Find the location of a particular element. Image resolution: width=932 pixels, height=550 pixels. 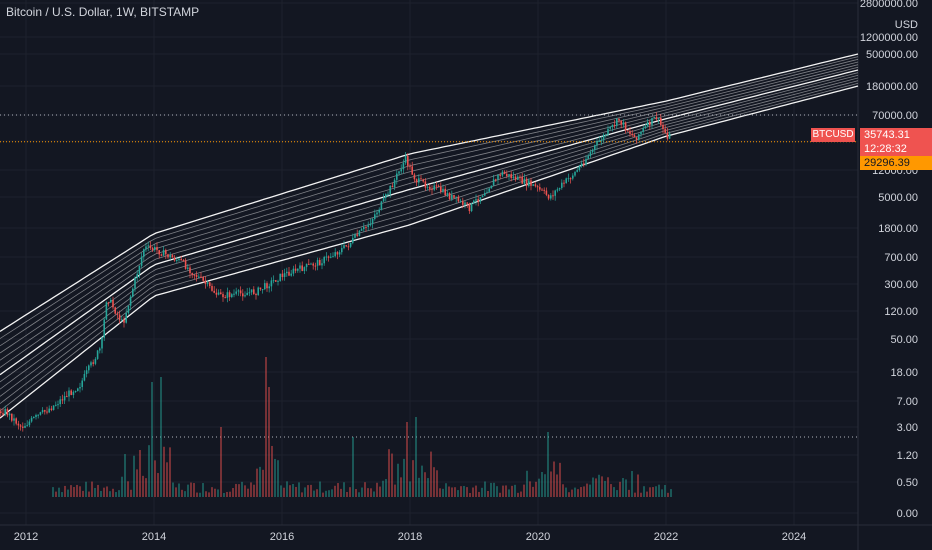

price-tick: 2800000.00 is located at coordinates (888, 5).